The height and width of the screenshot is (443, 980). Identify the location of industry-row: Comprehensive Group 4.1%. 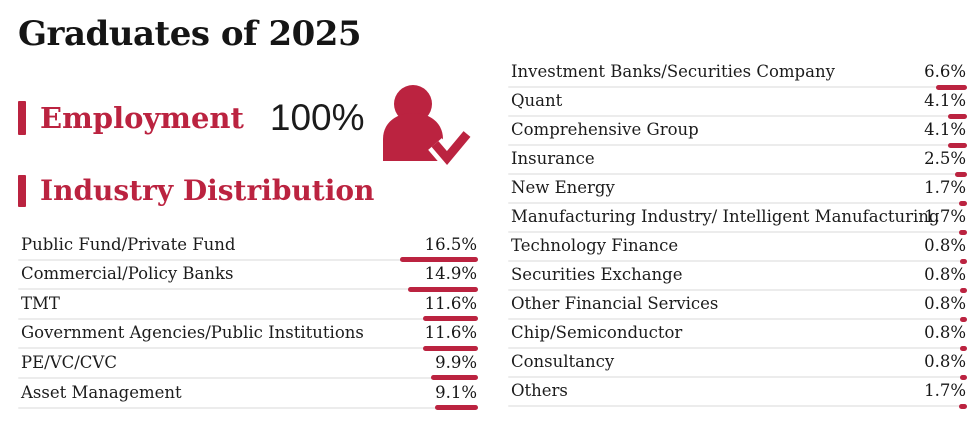
(737, 132).